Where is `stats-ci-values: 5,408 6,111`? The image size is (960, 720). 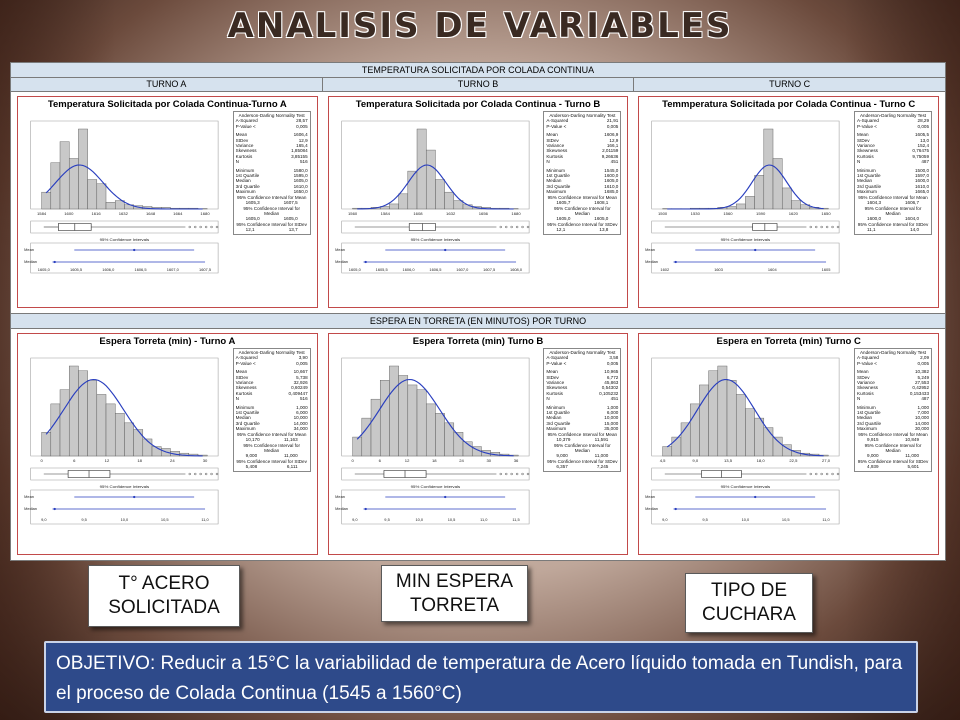
stats-ci-values: 5,408 6,111 is located at coordinates (271, 467).